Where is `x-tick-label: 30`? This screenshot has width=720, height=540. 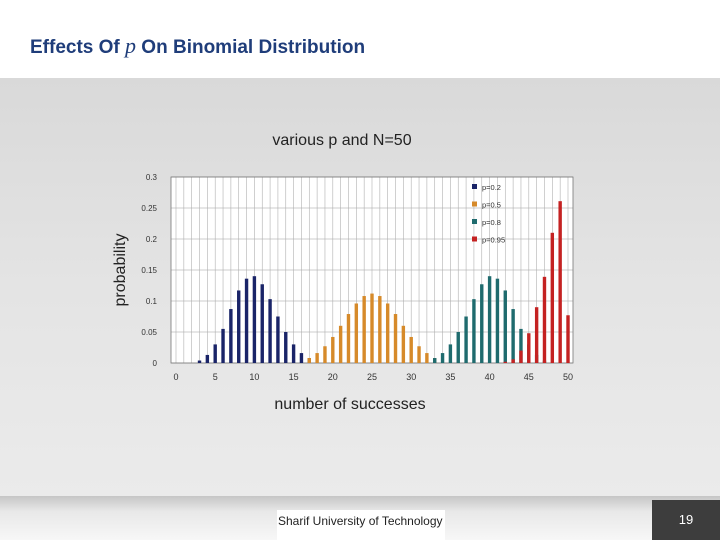 x-tick-label: 30 is located at coordinates (411, 377).